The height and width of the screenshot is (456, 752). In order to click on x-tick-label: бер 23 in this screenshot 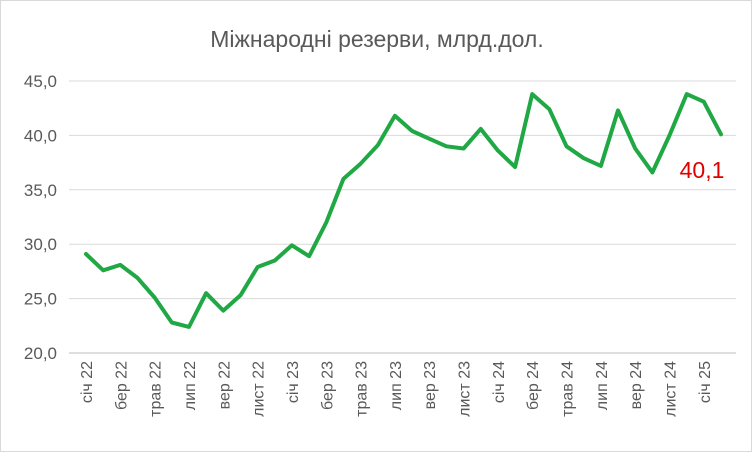, I will do `click(327, 385)`.